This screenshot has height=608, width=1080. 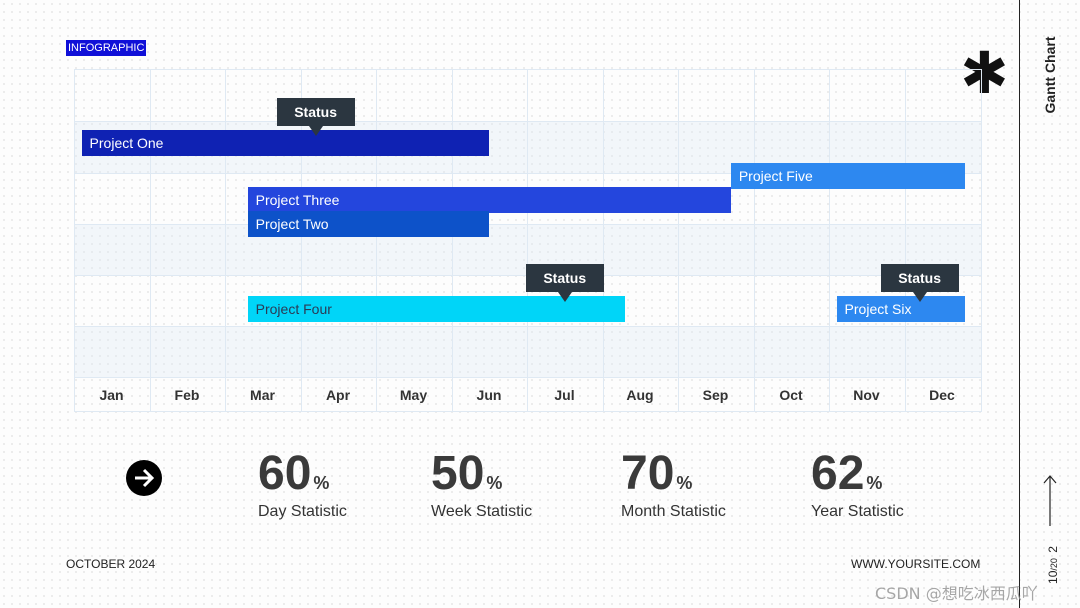 I want to click on page-number: 10/20 2, so click(x=1053, y=565).